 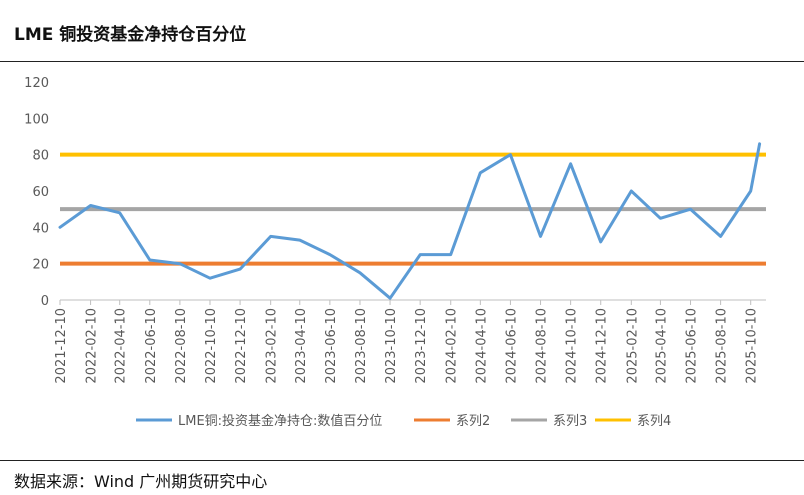 I want to click on bottom-divider, so click(x=402, y=460).